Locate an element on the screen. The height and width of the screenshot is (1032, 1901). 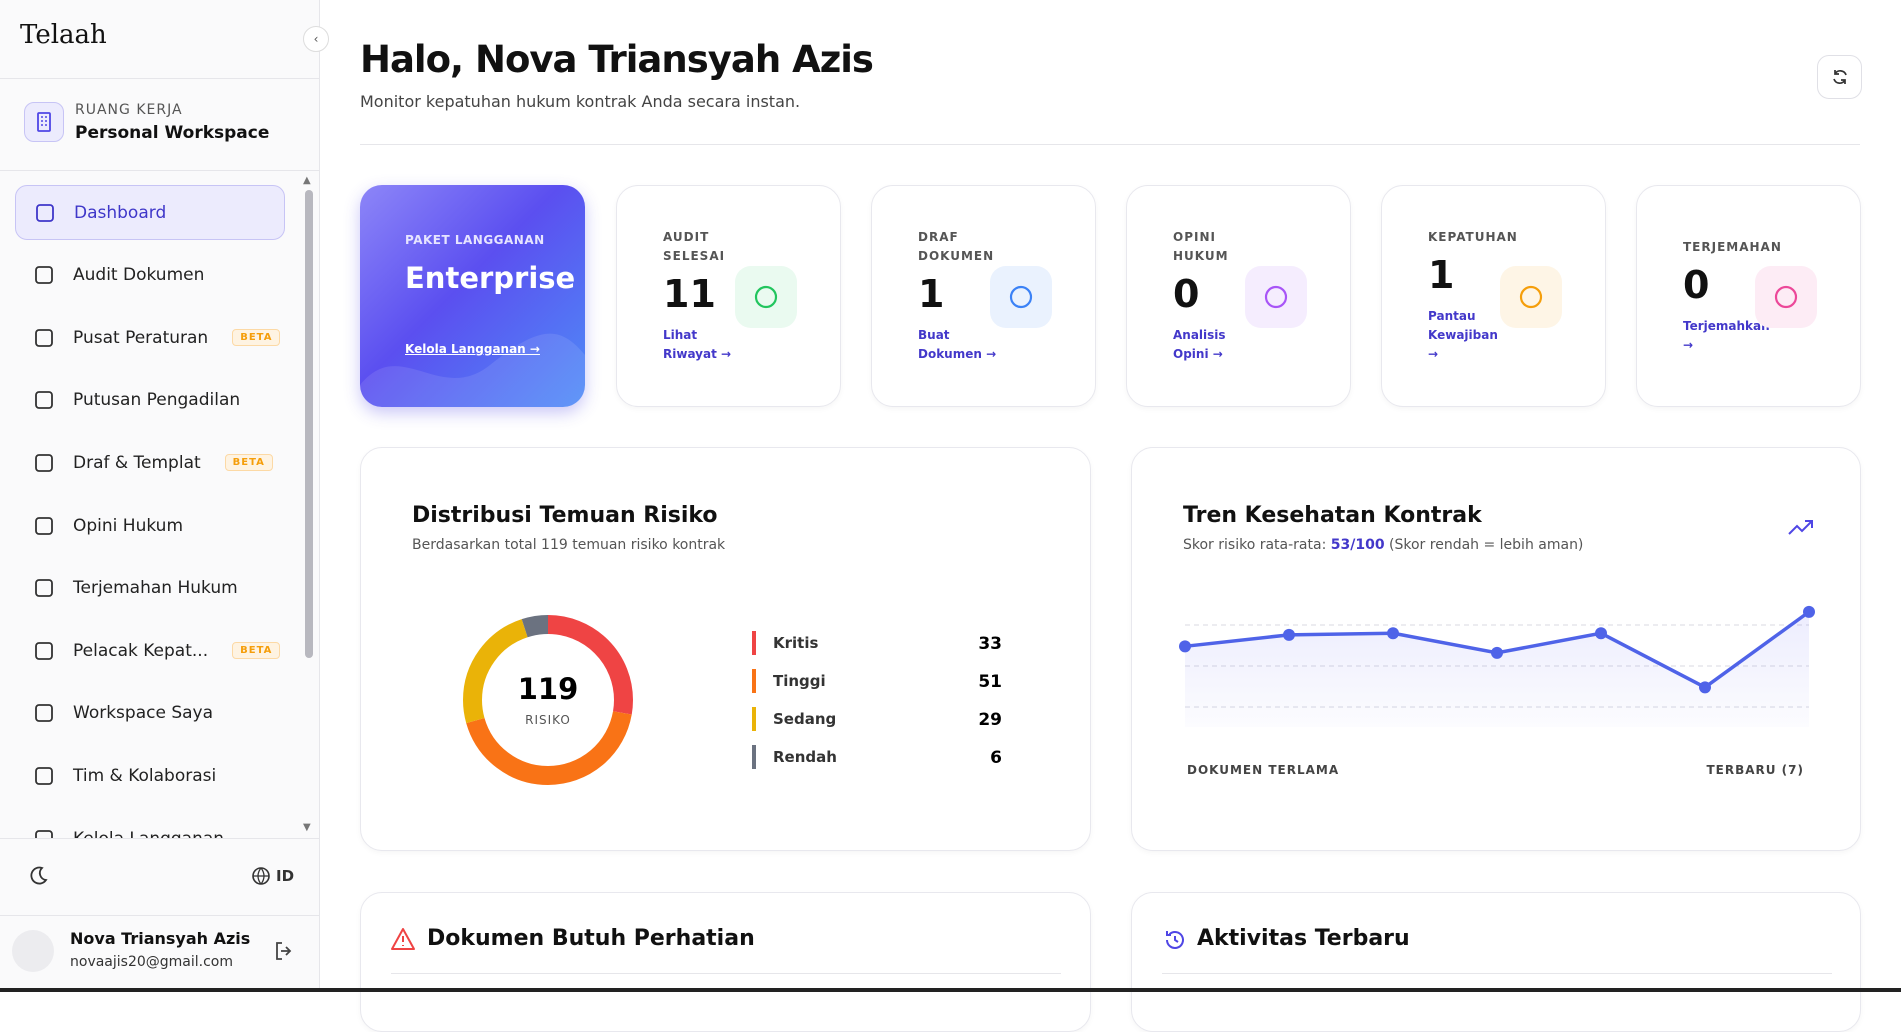
nav-label: Audit Dokumen is located at coordinates (139, 275).